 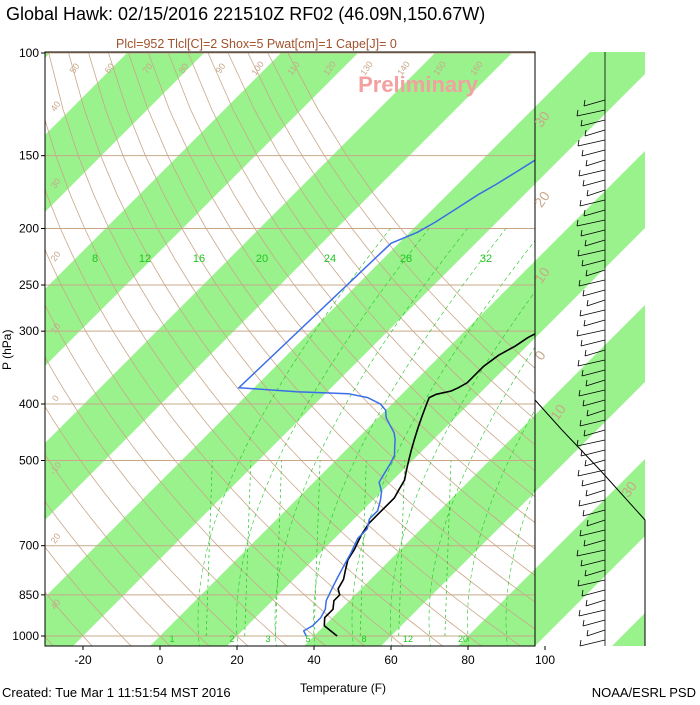 What do you see at coordinates (160, 660) in the screenshot?
I see `x-tick-label: 0` at bounding box center [160, 660].